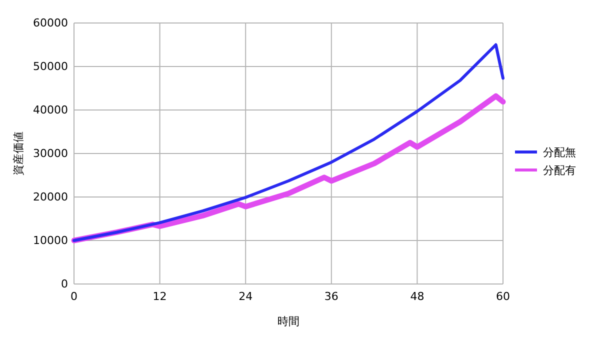 This screenshot has width=600, height=337. What do you see at coordinates (50, 23) in the screenshot?
I see `y-tick-label: 60000` at bounding box center [50, 23].